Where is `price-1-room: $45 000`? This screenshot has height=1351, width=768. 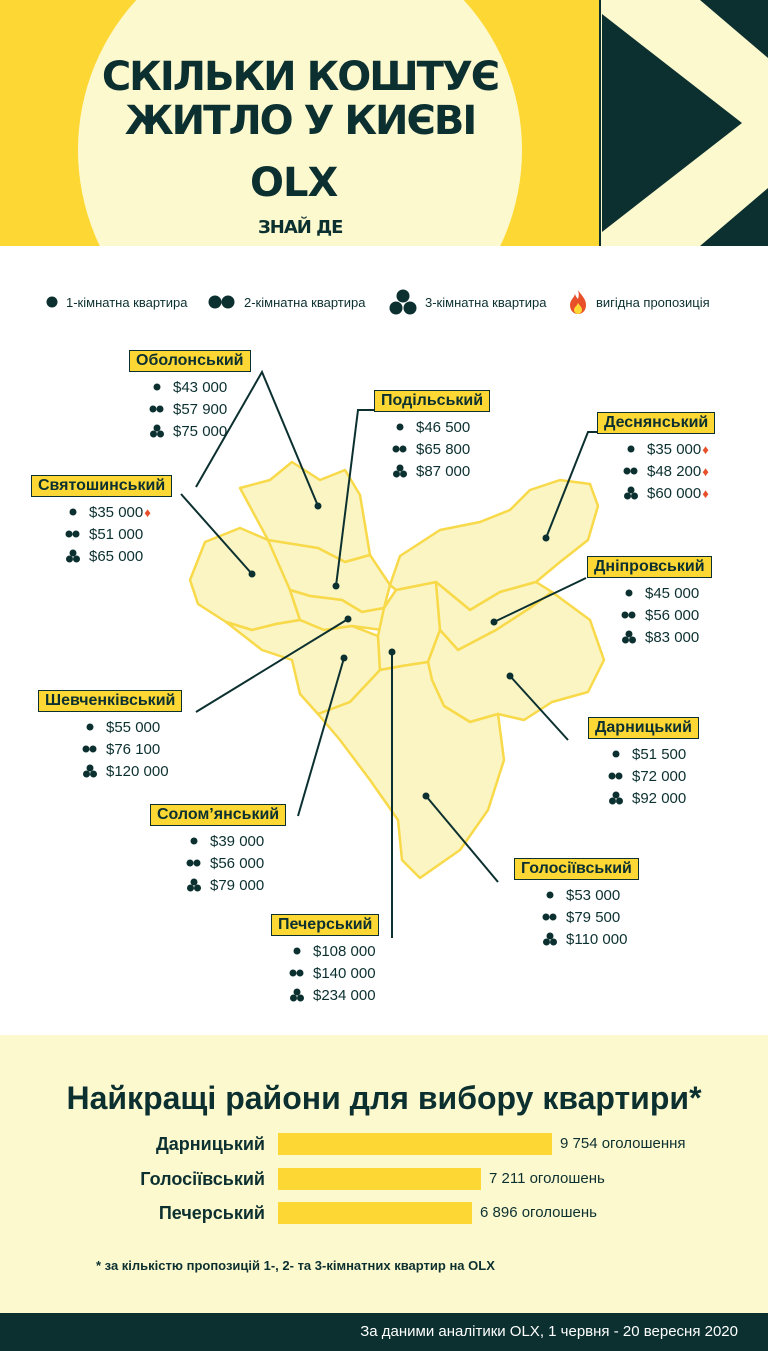 price-1-room: $45 000 is located at coordinates (664, 593).